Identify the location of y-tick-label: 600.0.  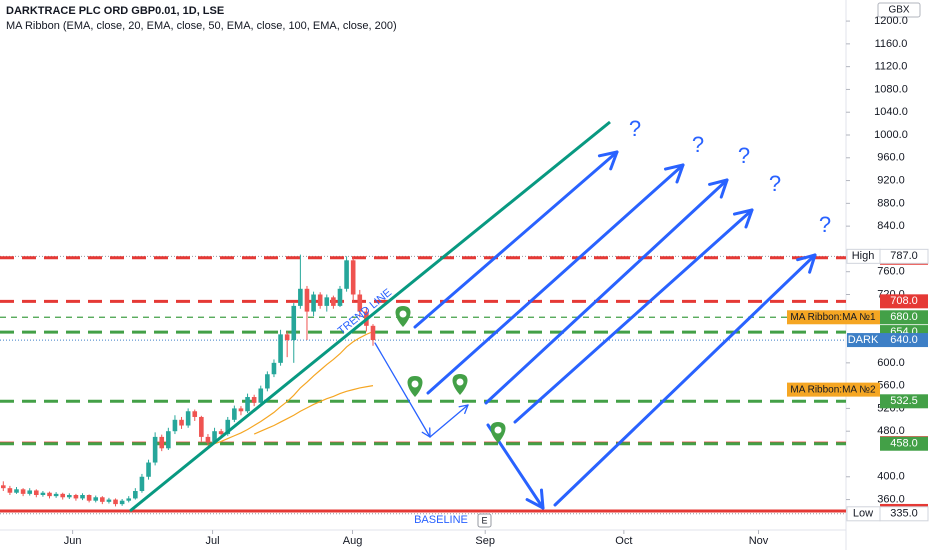
(891, 363).